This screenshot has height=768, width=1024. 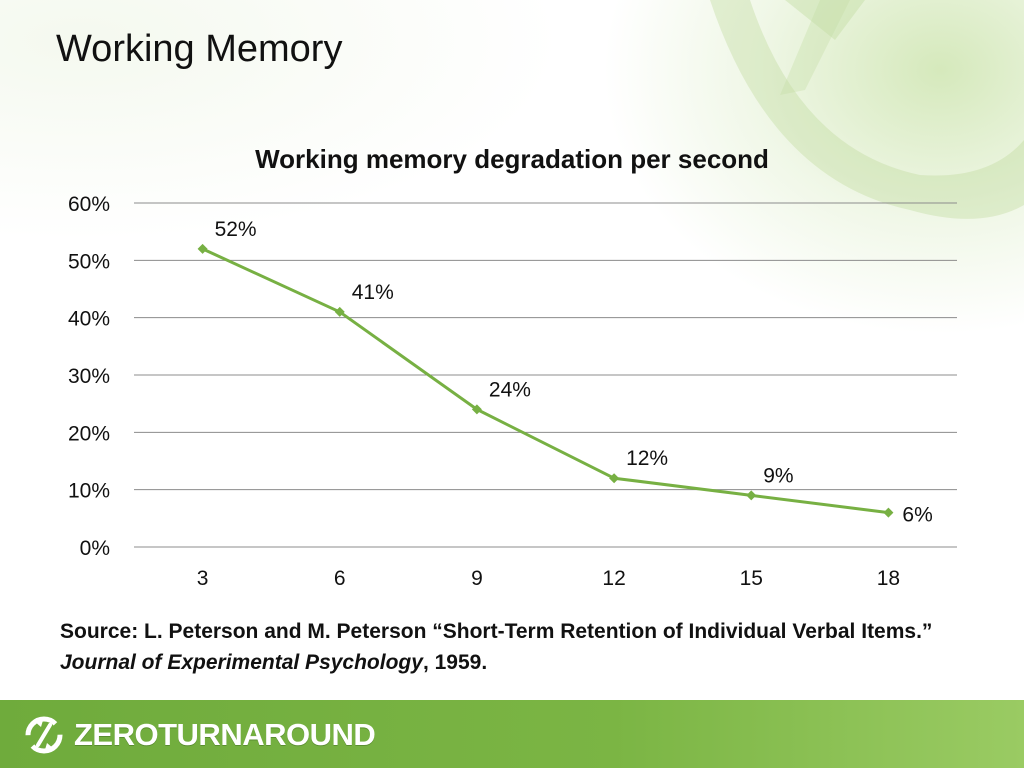 What do you see at coordinates (751, 578) in the screenshot?
I see `x-tick-label: 15` at bounding box center [751, 578].